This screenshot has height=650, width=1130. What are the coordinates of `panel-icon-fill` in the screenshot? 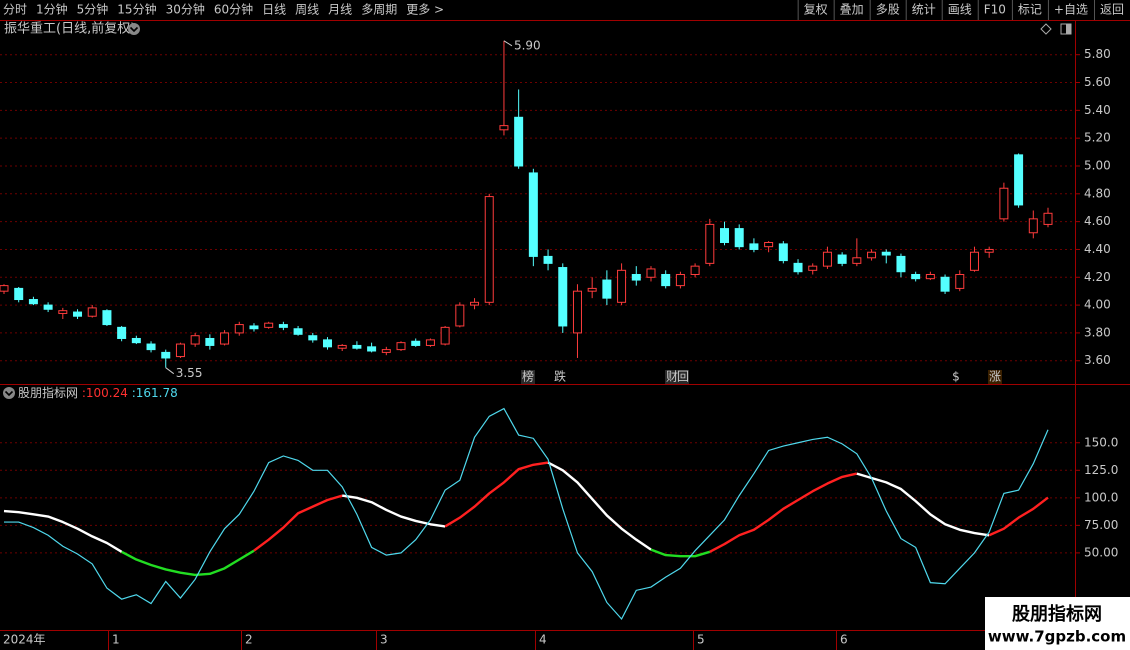 It's located at (1068, 29).